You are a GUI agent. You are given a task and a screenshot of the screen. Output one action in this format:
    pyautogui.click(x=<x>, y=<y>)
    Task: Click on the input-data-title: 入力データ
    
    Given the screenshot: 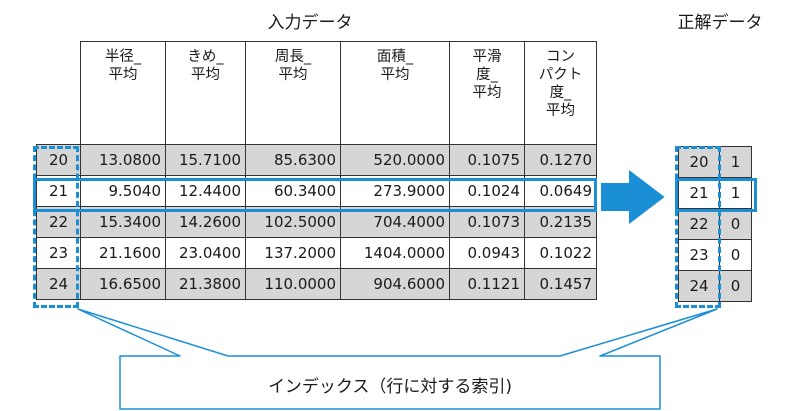 What is the action you would take?
    pyautogui.click(x=310, y=23)
    